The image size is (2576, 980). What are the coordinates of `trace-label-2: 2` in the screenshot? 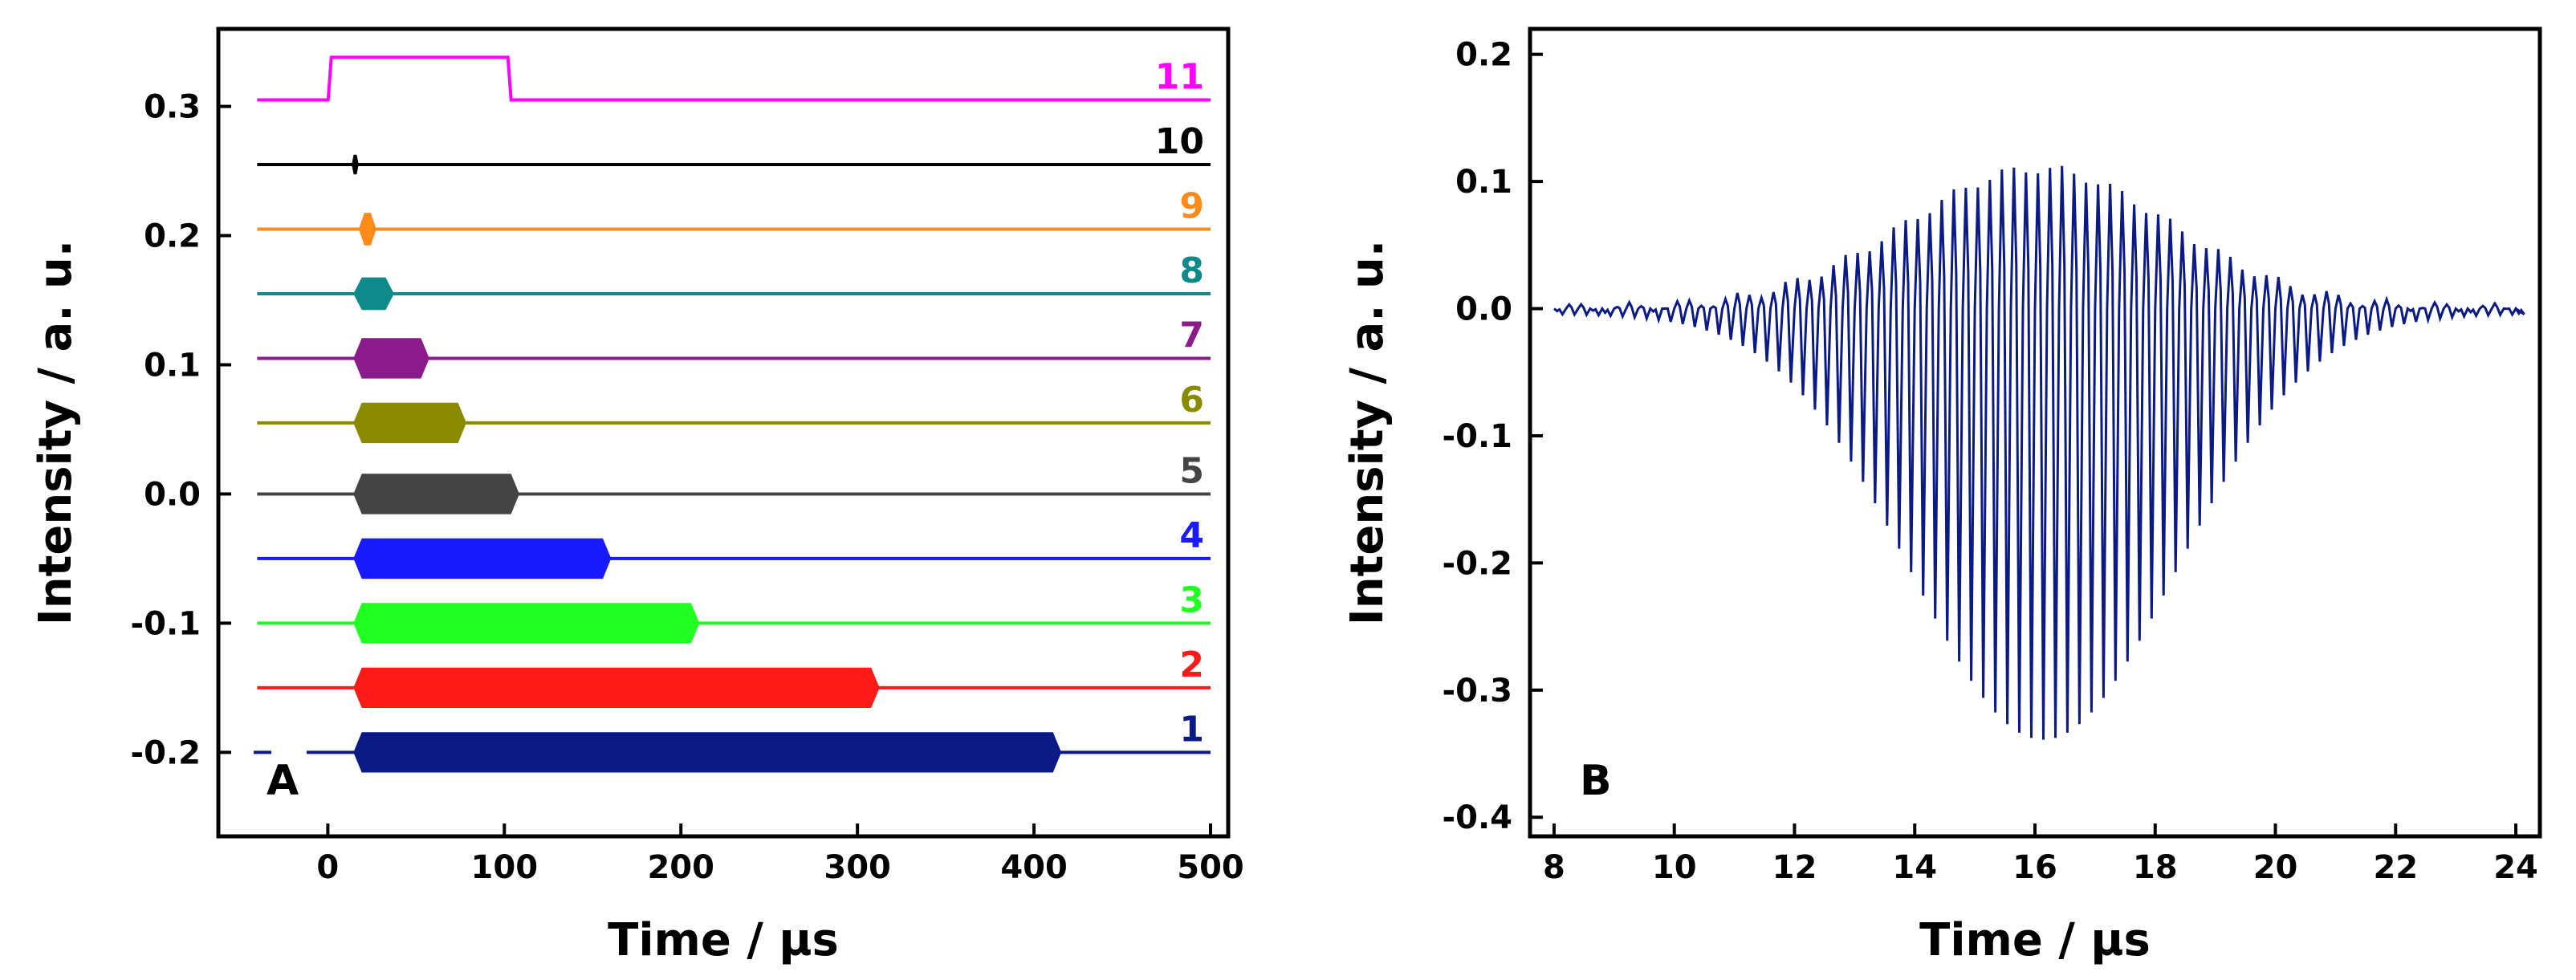 It's located at (1191, 665).